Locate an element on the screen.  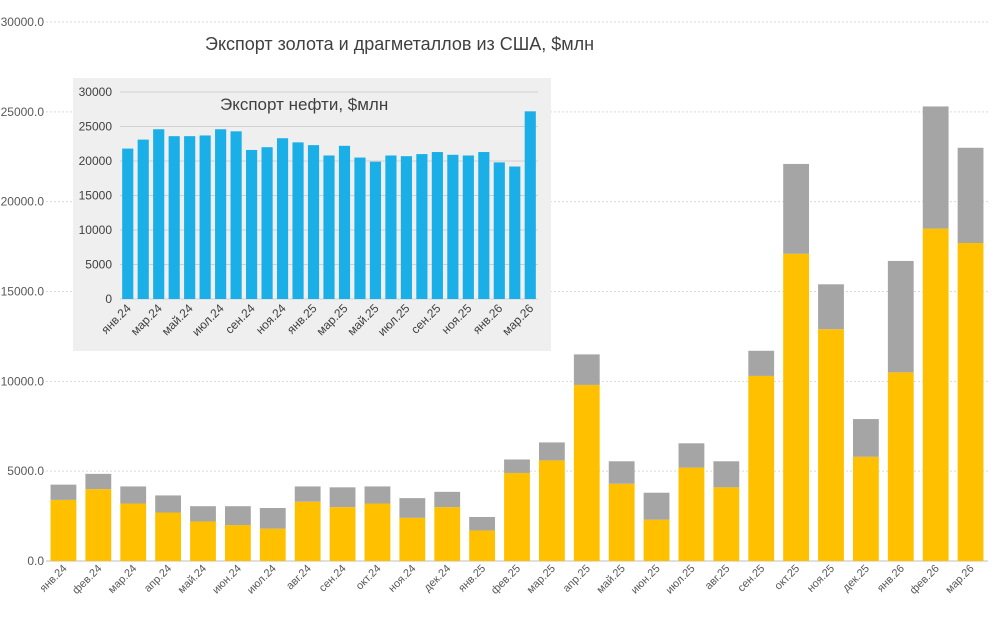
inset-y-axis: 0 5000 10000 15000 20000 25000 30000 is located at coordinates (96, 195).